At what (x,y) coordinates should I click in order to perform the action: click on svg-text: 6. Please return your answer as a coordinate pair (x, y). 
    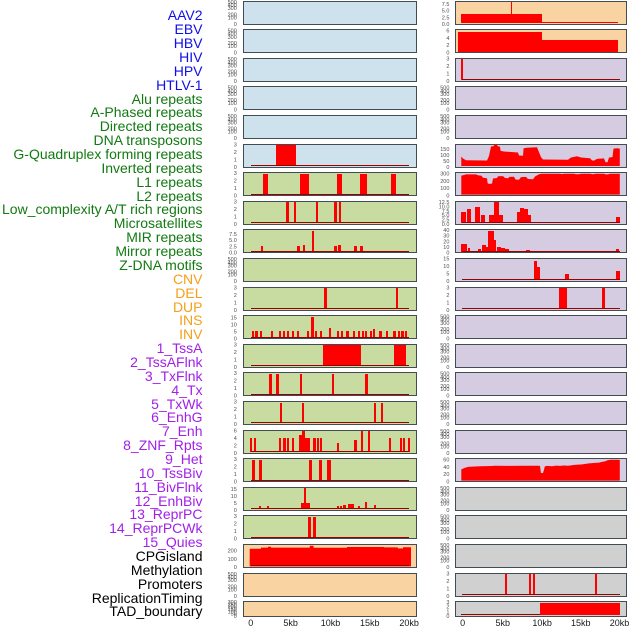
    Looking at the image, I should click on (447, 32).